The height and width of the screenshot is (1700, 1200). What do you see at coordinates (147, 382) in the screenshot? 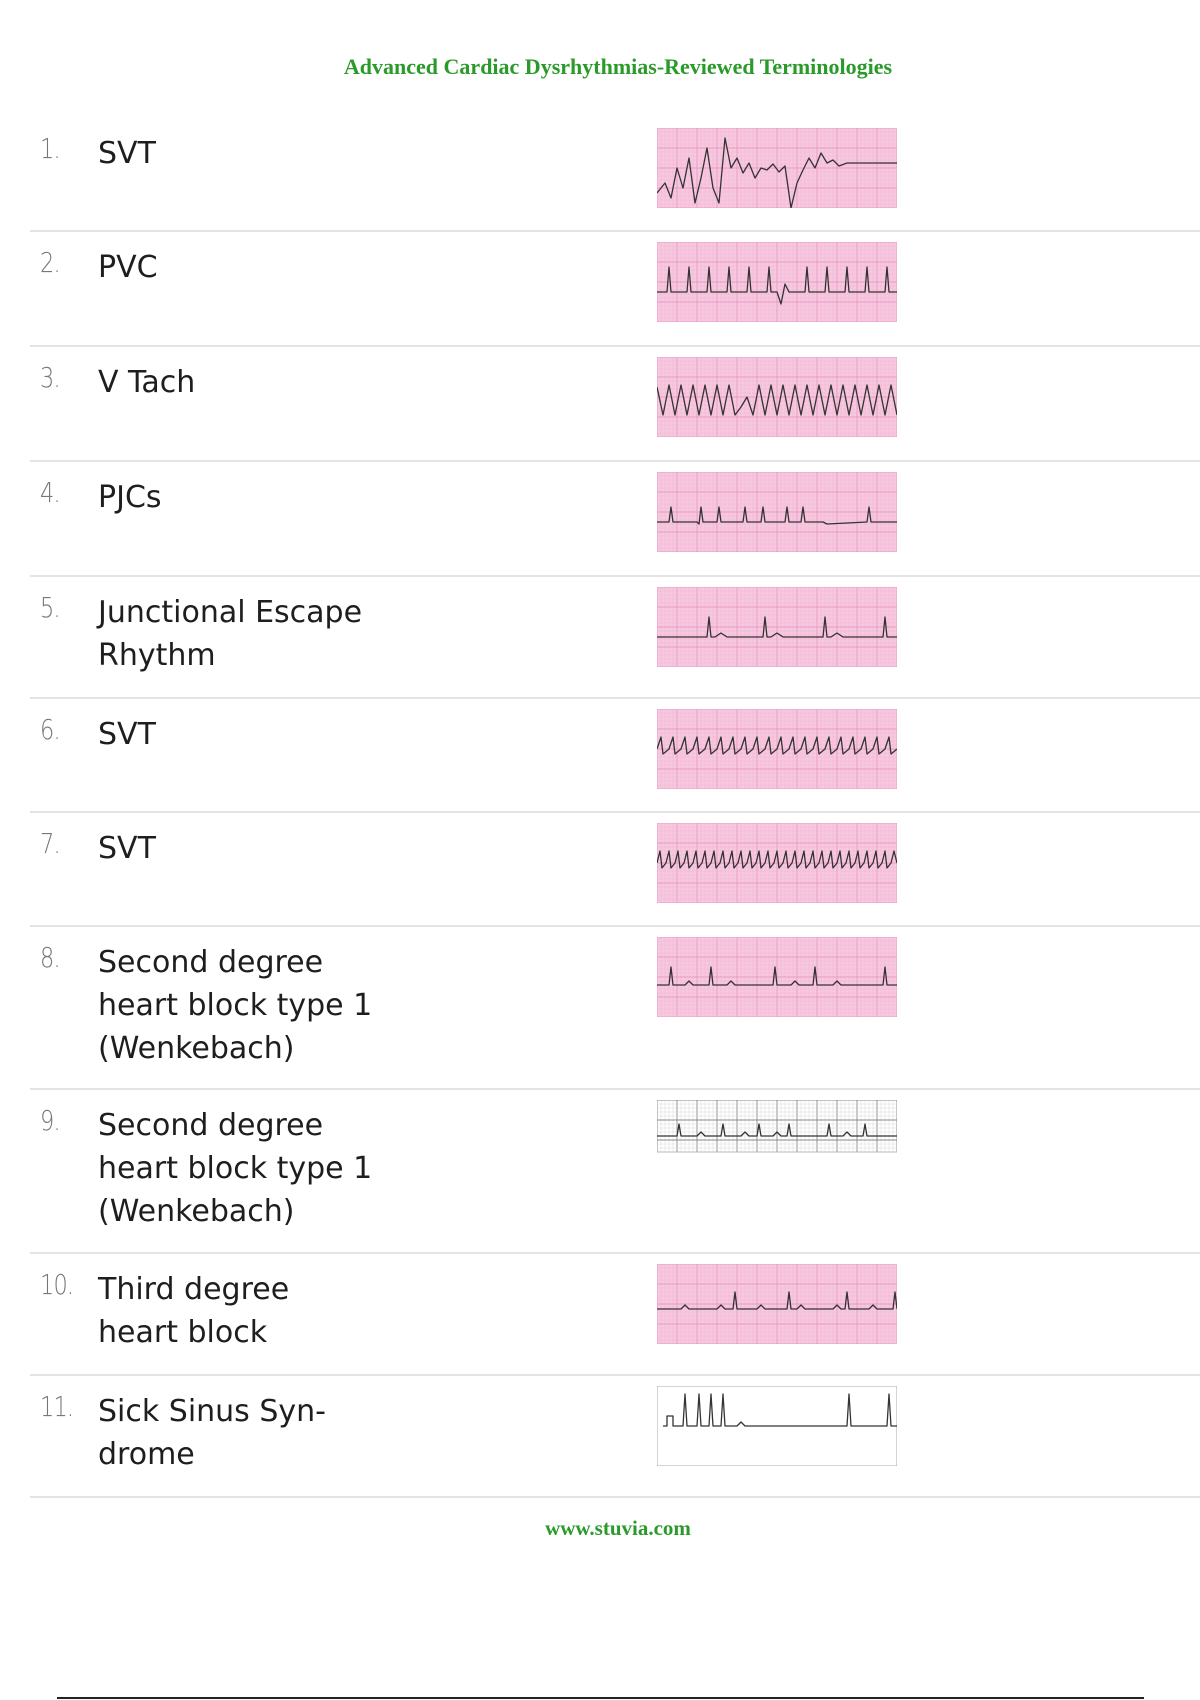
I see `item-term: V Tach` at bounding box center [147, 382].